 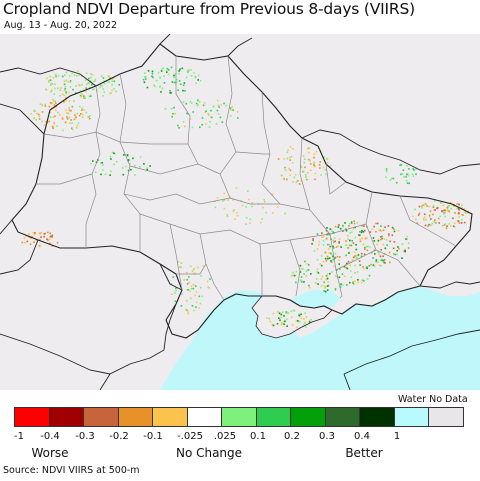 What do you see at coordinates (364, 453) in the screenshot?
I see `legend-caption-better: Better` at bounding box center [364, 453].